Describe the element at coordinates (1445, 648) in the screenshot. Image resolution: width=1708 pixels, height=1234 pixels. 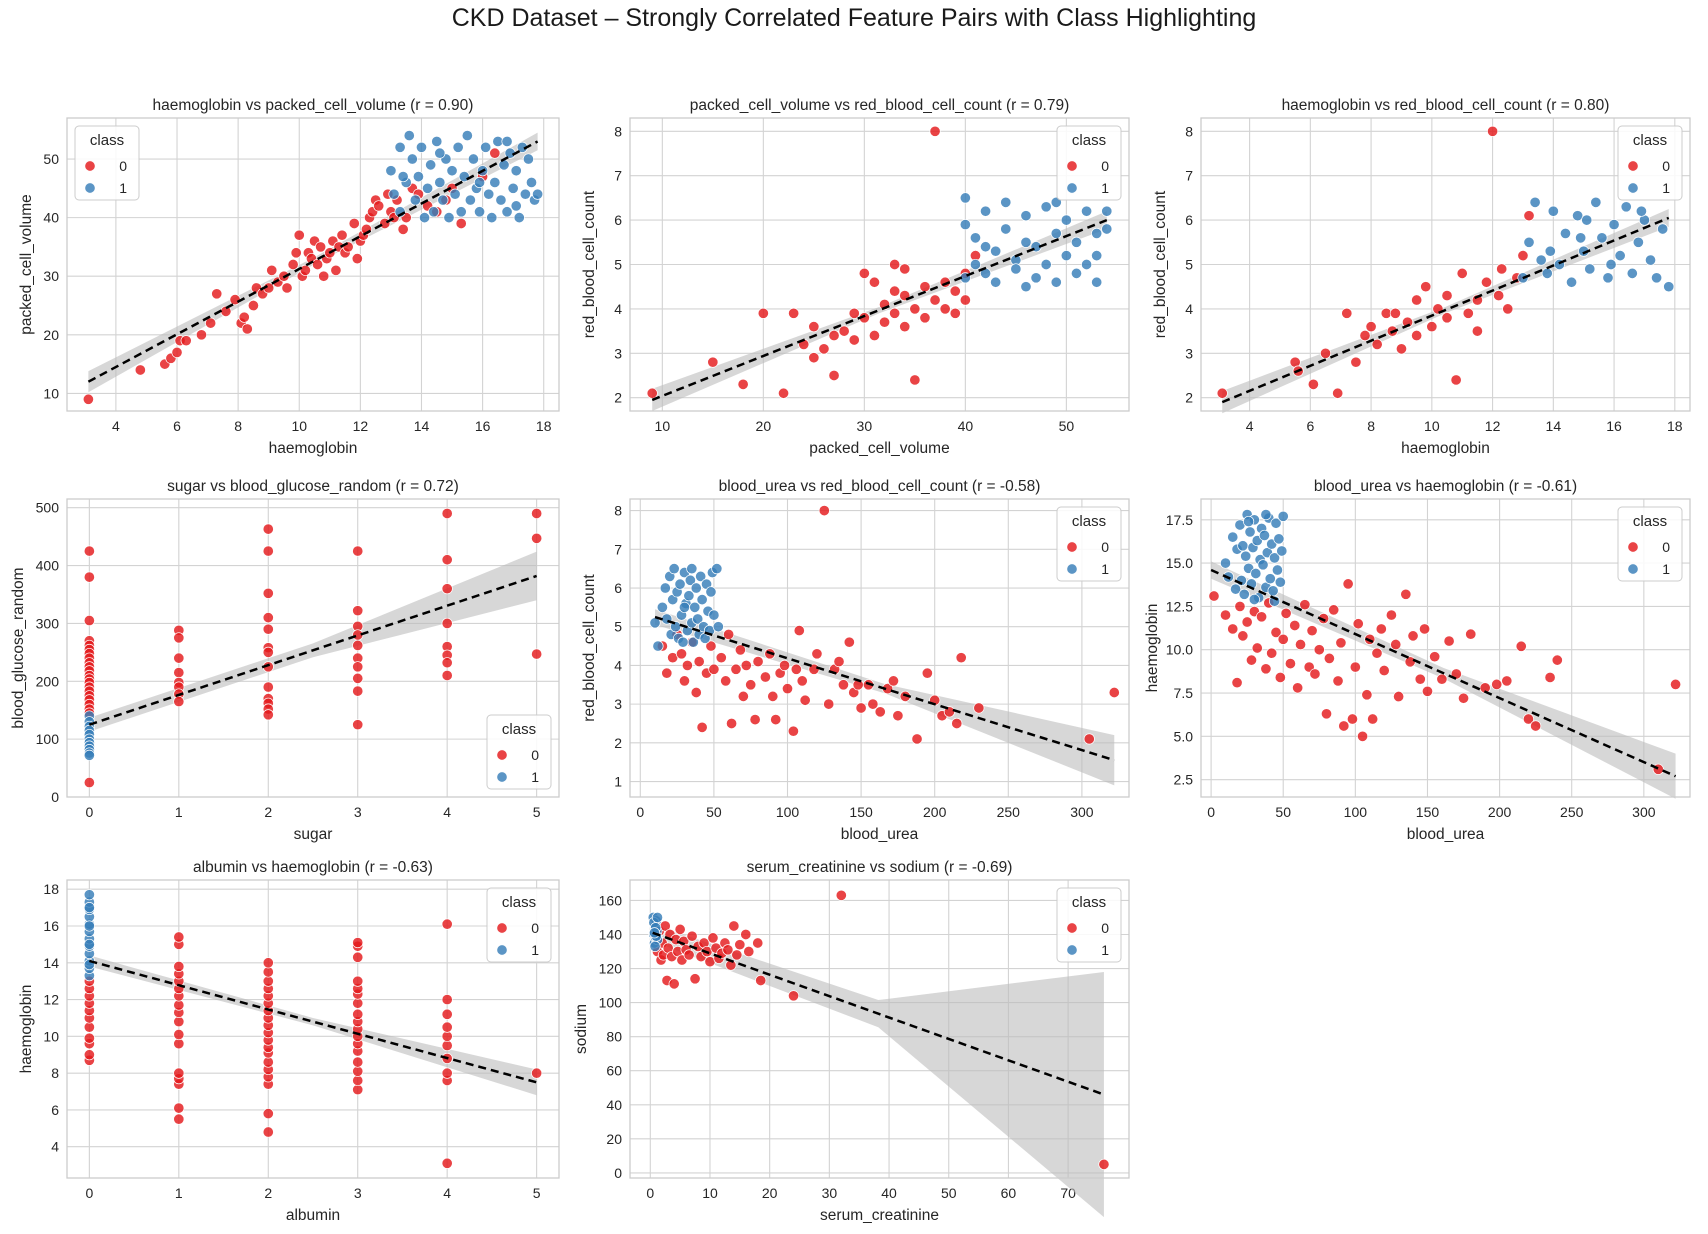
I see `axes-frame` at that location.